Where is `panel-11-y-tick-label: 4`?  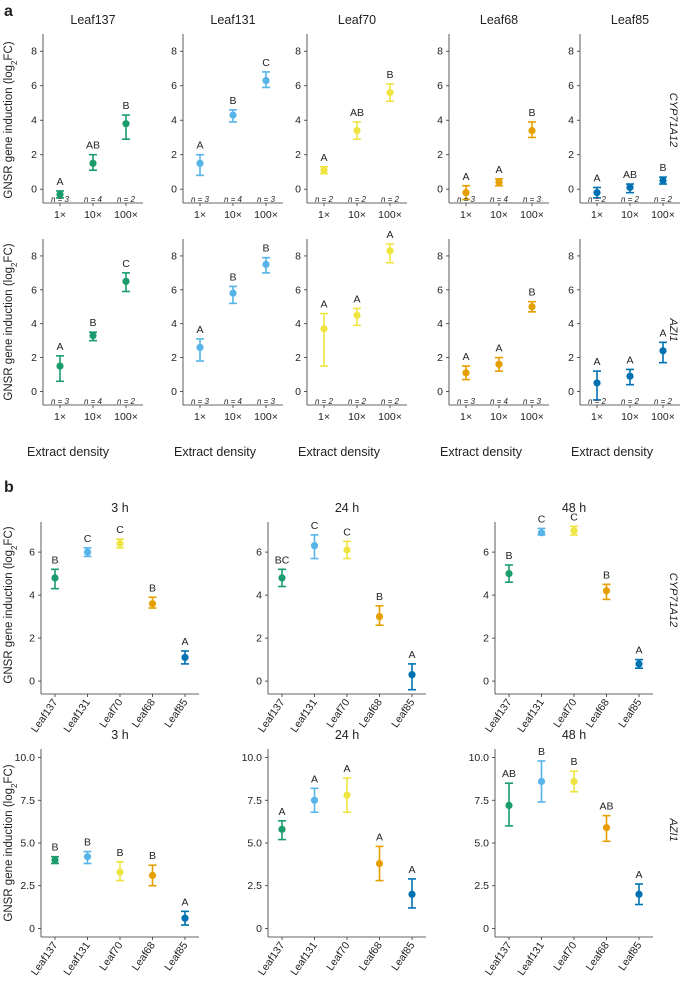
panel-11-y-tick-label: 4 is located at coordinates (259, 596).